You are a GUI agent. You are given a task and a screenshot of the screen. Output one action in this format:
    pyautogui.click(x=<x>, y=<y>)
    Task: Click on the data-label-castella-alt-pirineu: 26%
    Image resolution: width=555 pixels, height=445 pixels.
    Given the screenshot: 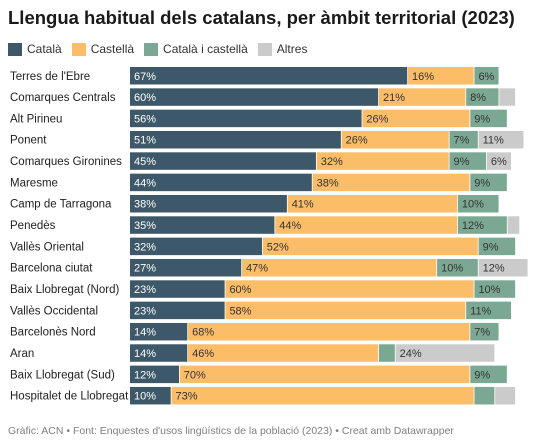 What is the action you would take?
    pyautogui.click(x=377, y=119)
    